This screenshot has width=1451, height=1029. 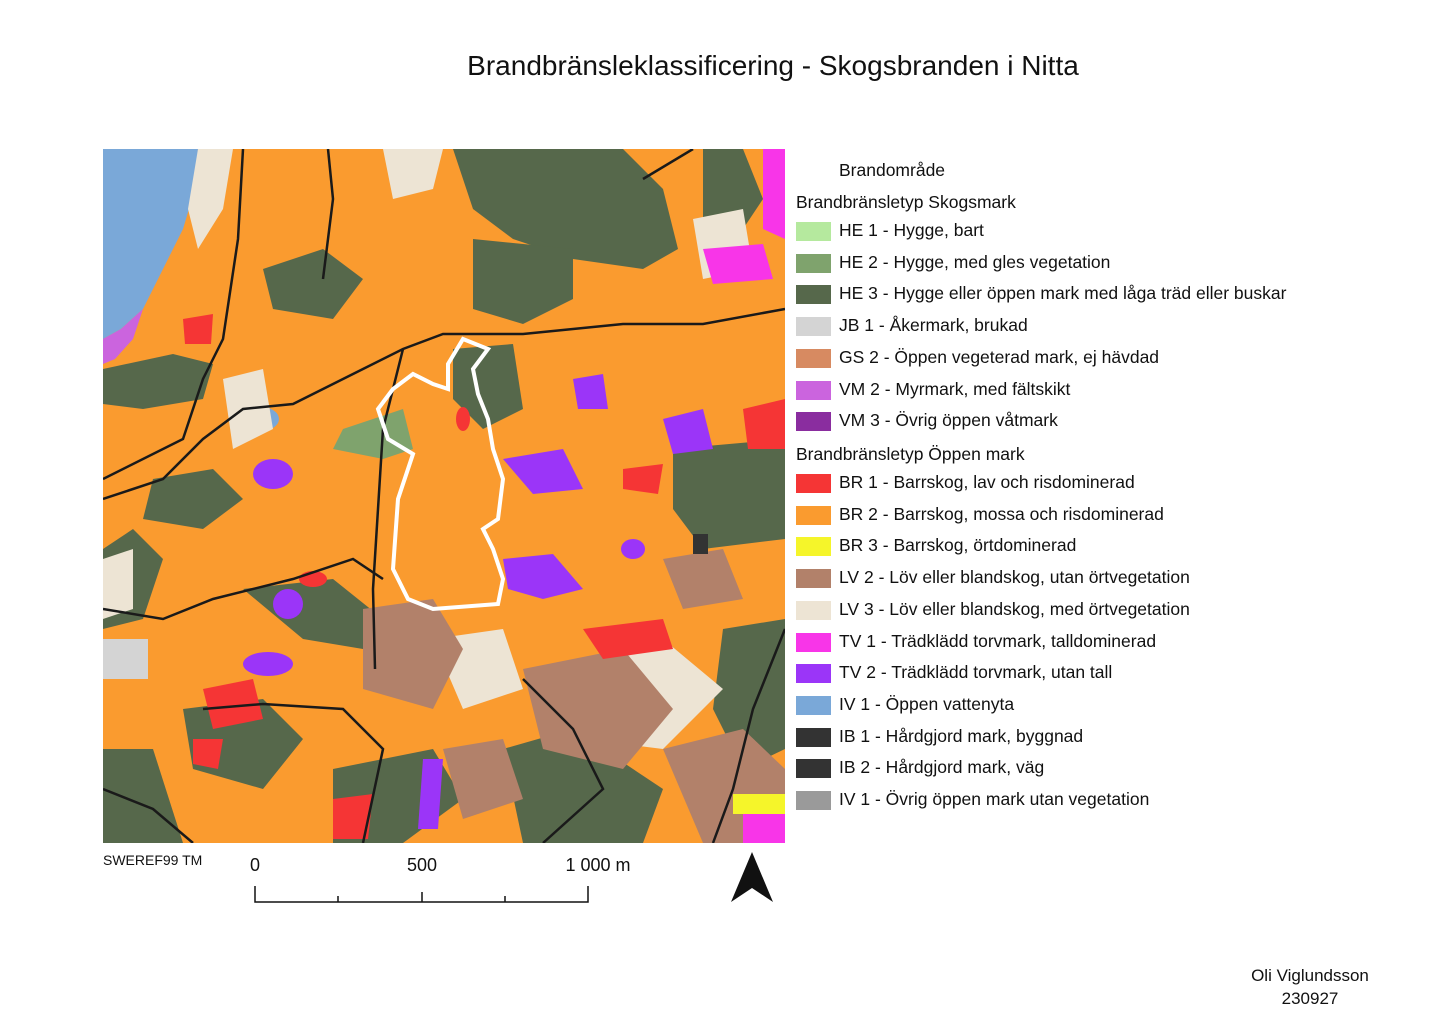 I want to click on tv1-zones, so click(x=744, y=496).